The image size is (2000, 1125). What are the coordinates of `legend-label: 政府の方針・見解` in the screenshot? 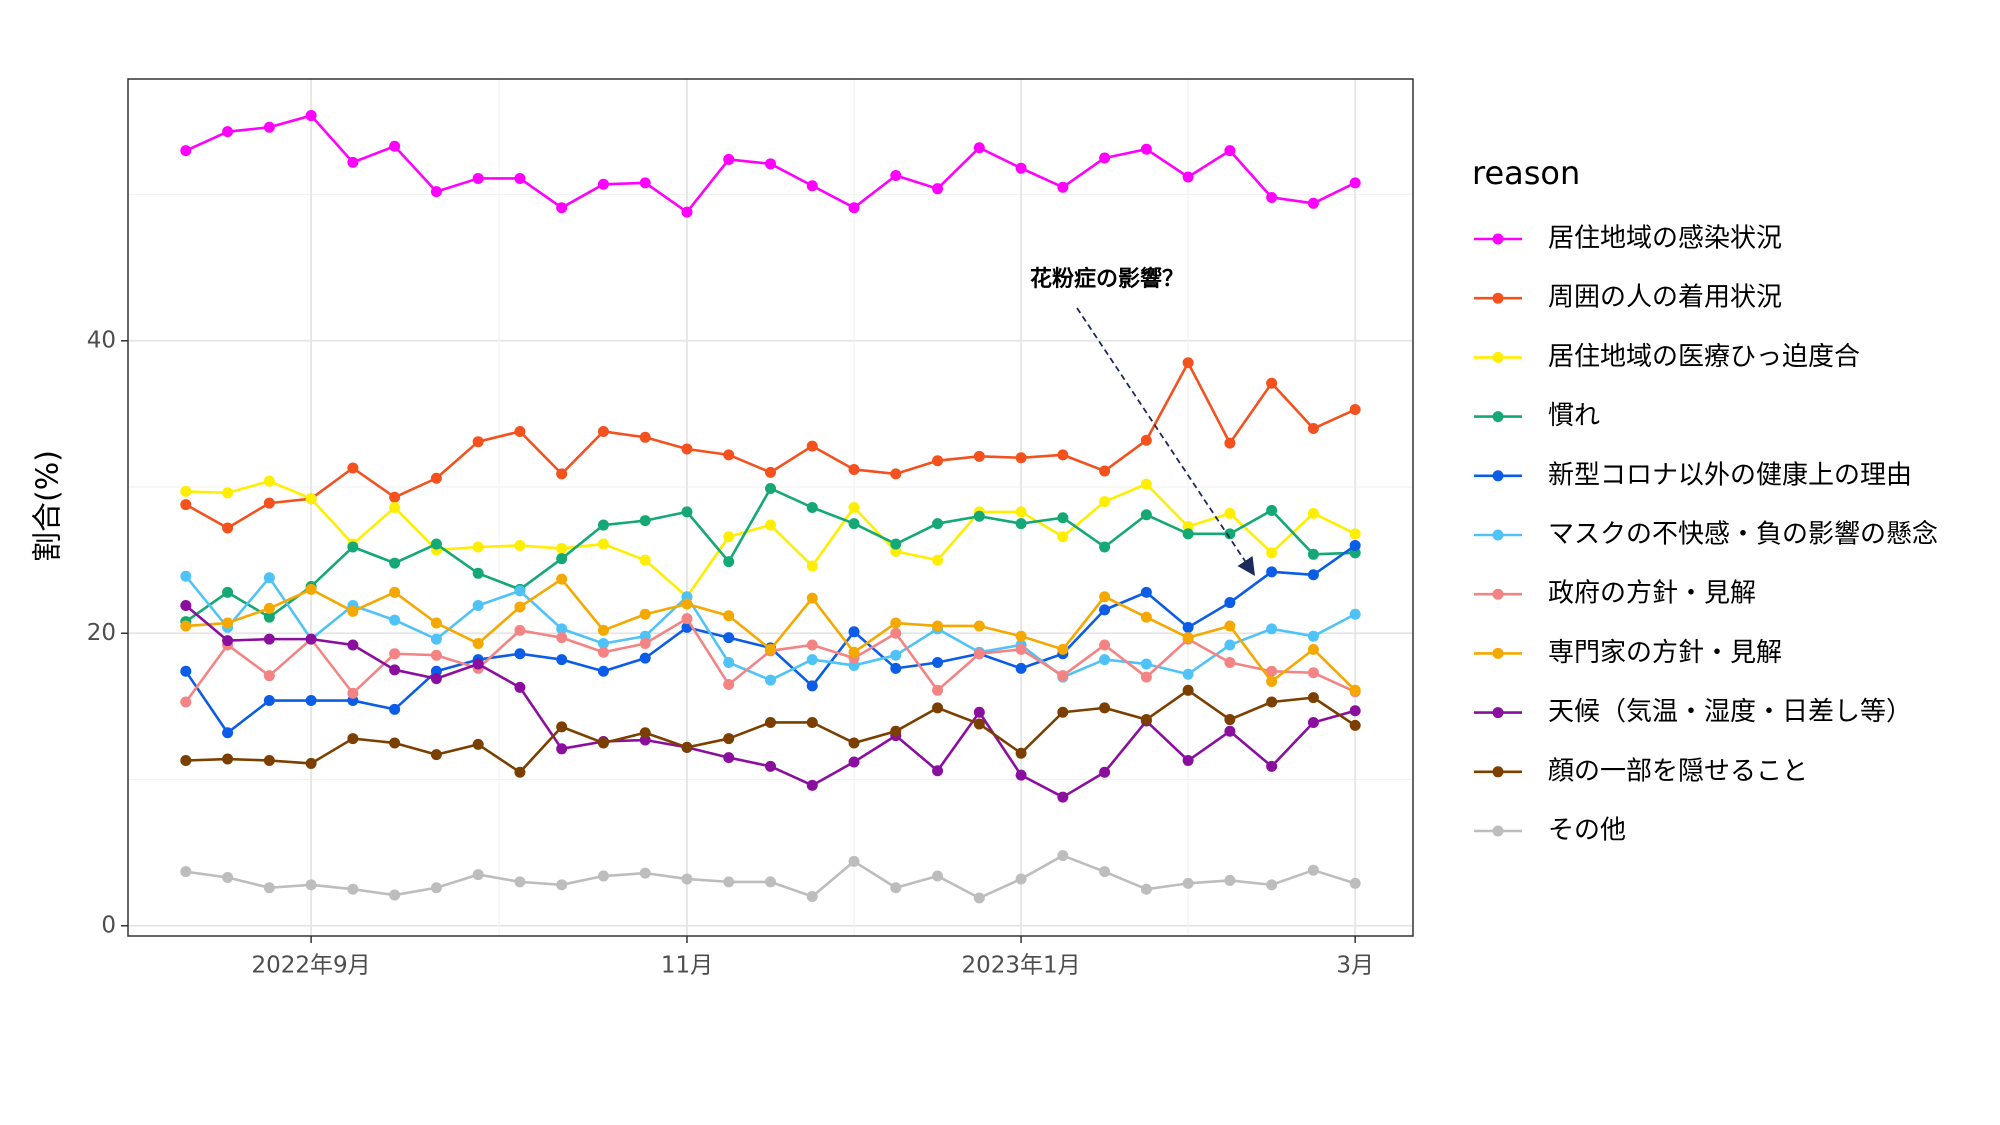 It's located at (1652, 594).